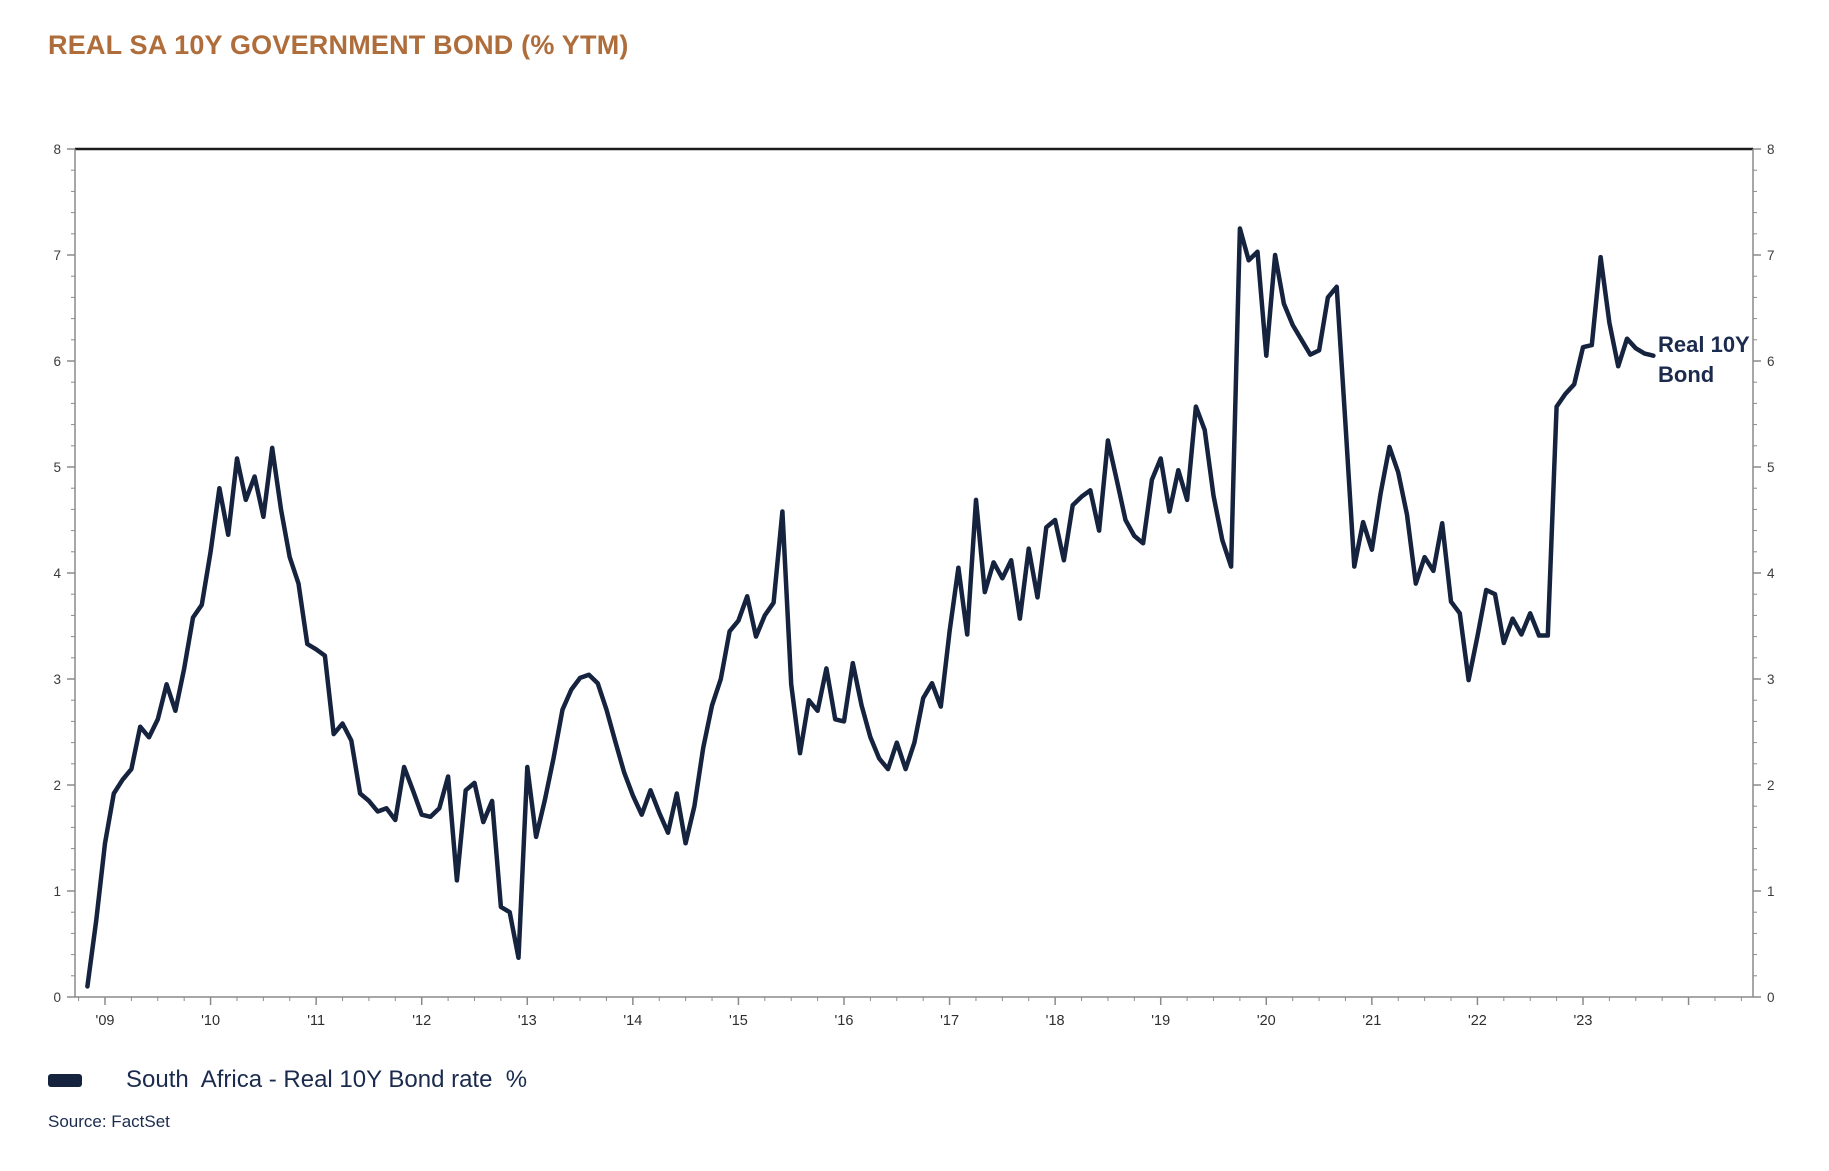  What do you see at coordinates (1055, 1021) in the screenshot?
I see `x-tick-label: '18` at bounding box center [1055, 1021].